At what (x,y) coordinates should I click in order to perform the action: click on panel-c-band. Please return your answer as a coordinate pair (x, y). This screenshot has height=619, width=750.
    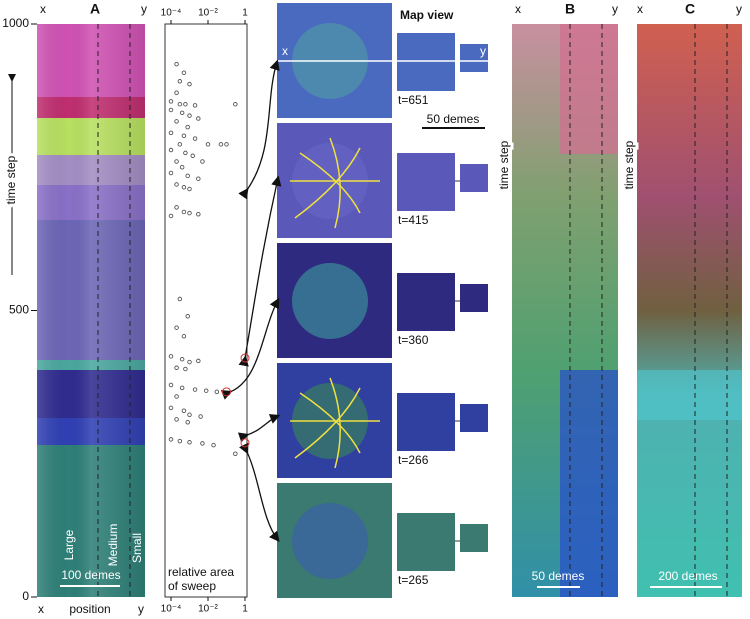
    Looking at the image, I should click on (689, 395).